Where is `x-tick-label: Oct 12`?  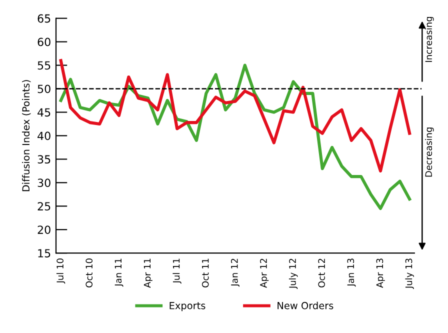
x-tick-label: Oct 12 is located at coordinates (321, 273).